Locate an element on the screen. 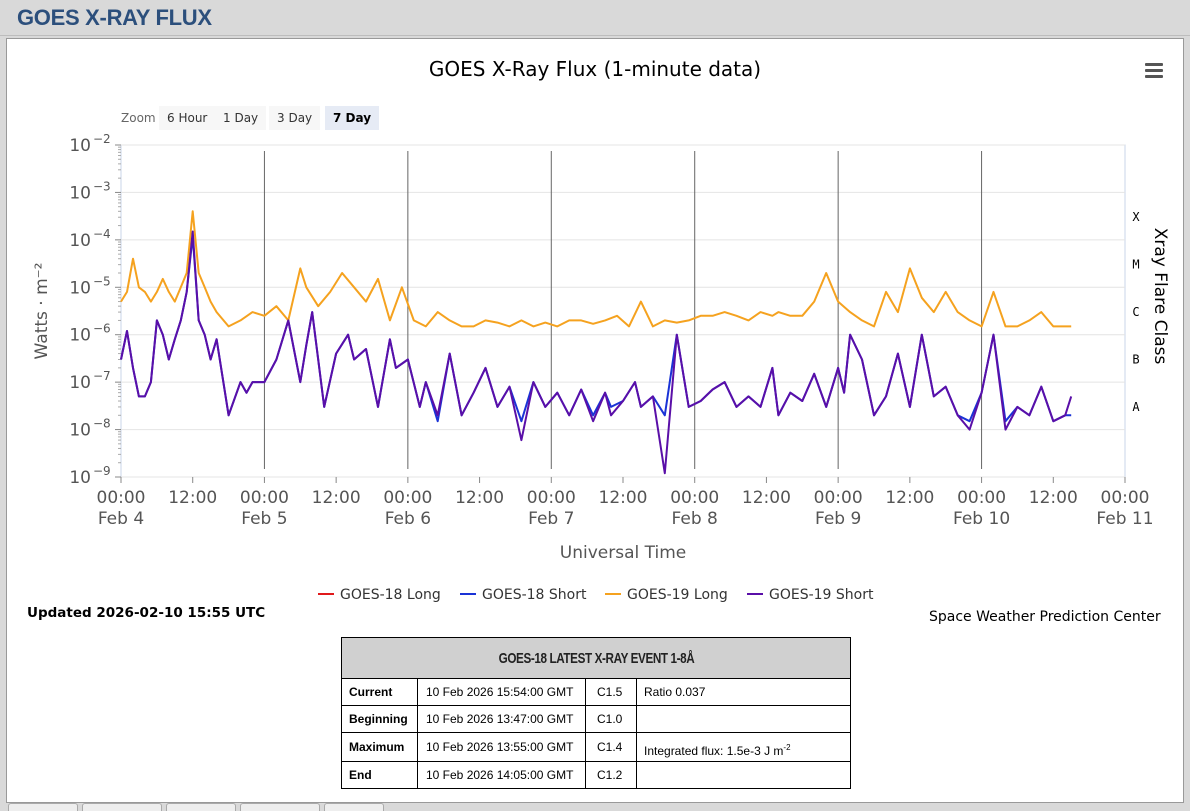 This screenshot has width=1190, height=811. chart-title: GOES X-Ray Flux (1-minute data) is located at coordinates (595, 69).